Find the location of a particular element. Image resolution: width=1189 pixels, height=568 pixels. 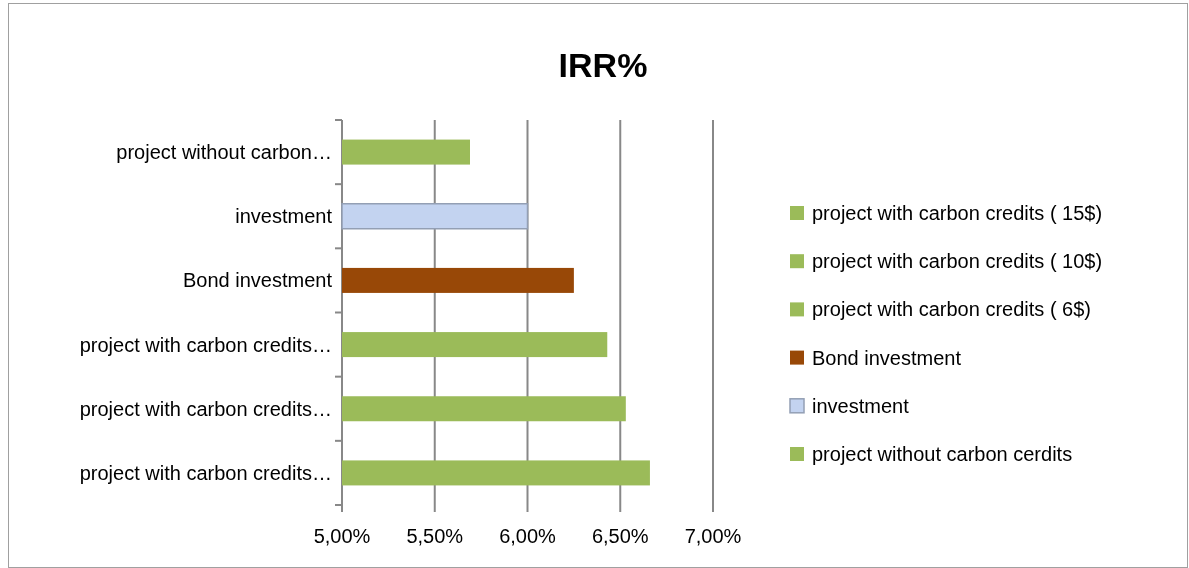

x-tick-label: 6,50% is located at coordinates (620, 536).